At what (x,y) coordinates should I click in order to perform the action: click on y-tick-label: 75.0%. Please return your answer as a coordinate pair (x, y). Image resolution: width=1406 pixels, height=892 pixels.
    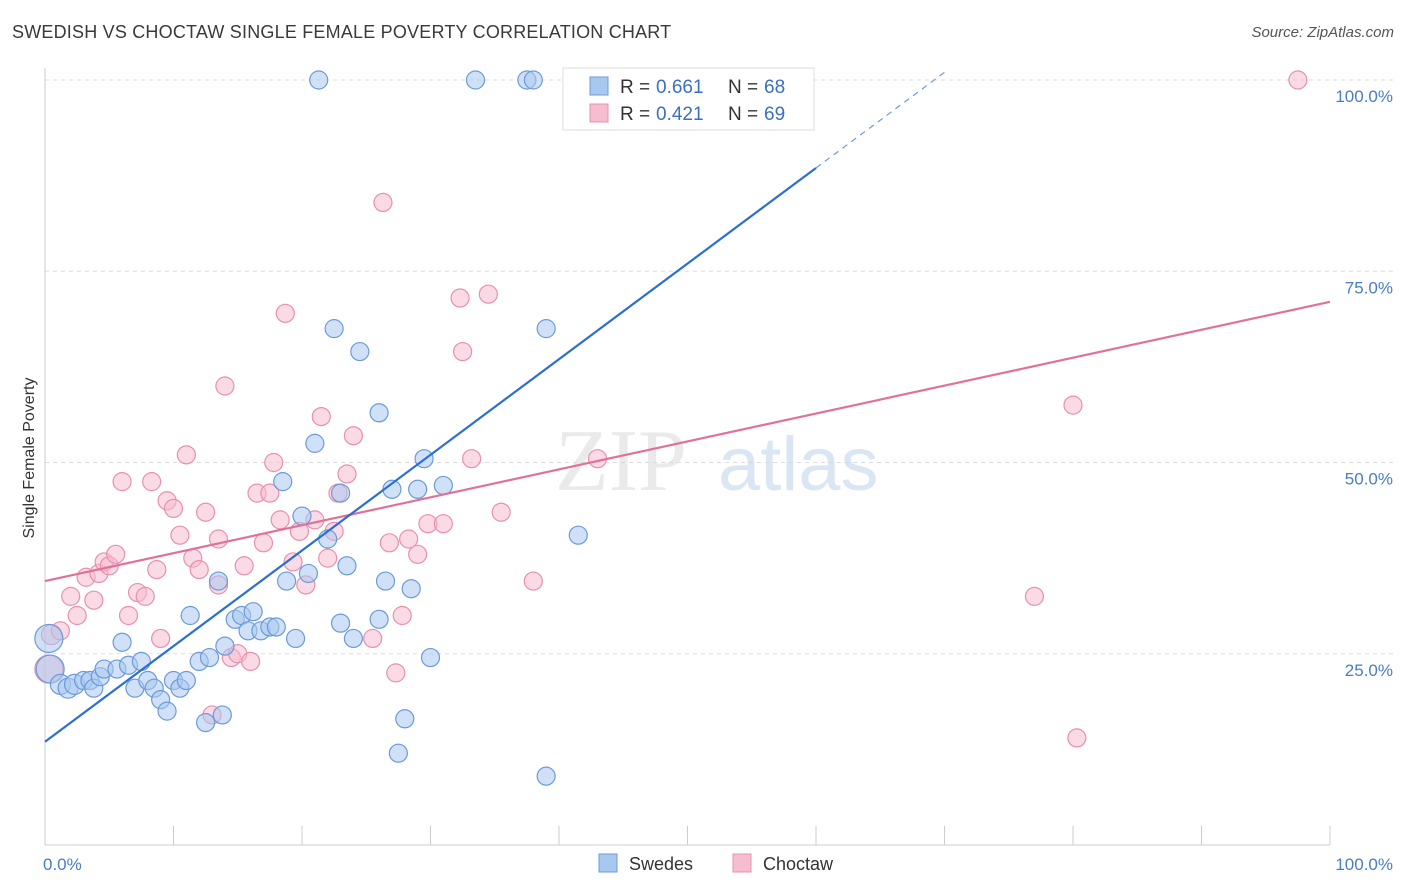
    Looking at the image, I should click on (1369, 287).